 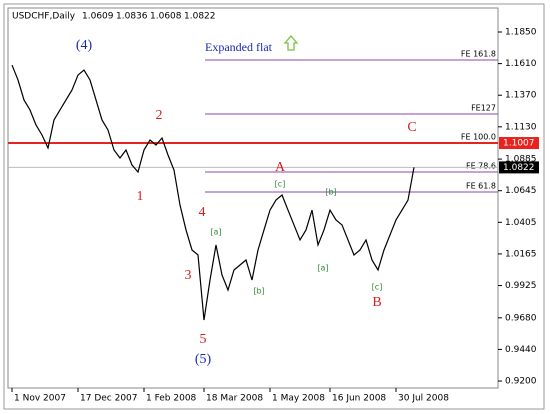 I want to click on y-tick-label: 0.9680, so click(x=521, y=318).